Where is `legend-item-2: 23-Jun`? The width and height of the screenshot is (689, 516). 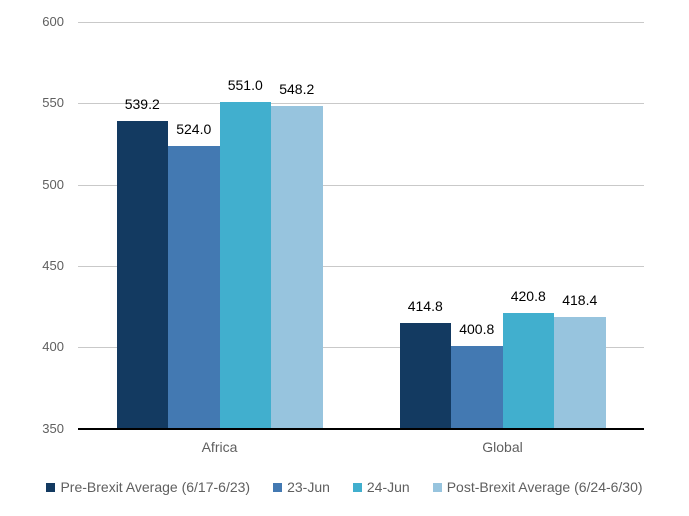
legend-item-2: 23-Jun is located at coordinates (301, 487).